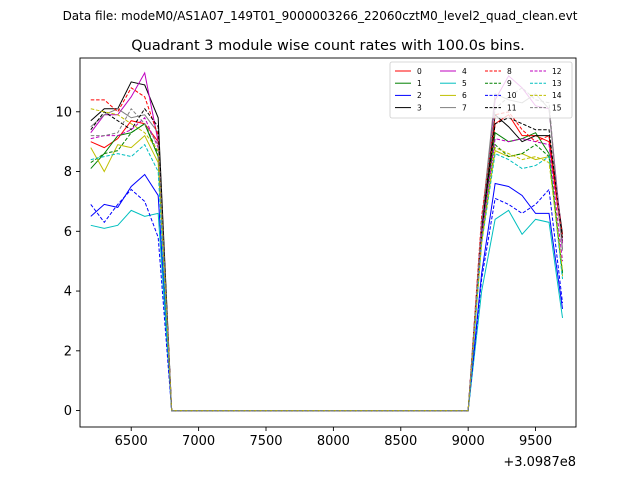  I want to click on x-tick-label: 9000, so click(468, 441).